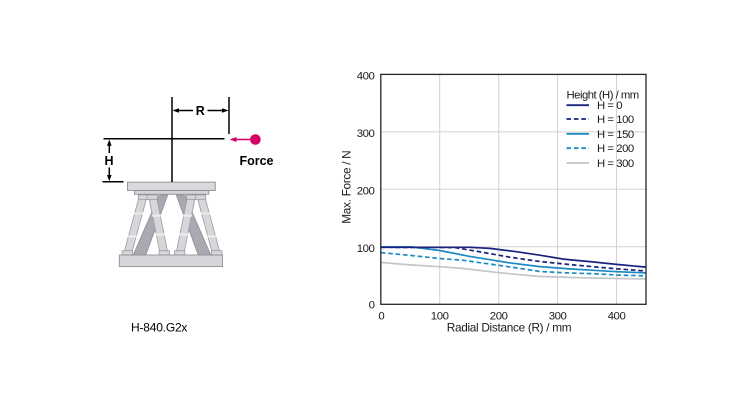  What do you see at coordinates (615, 164) in the screenshot?
I see `svg-text: H = 300` at bounding box center [615, 164].